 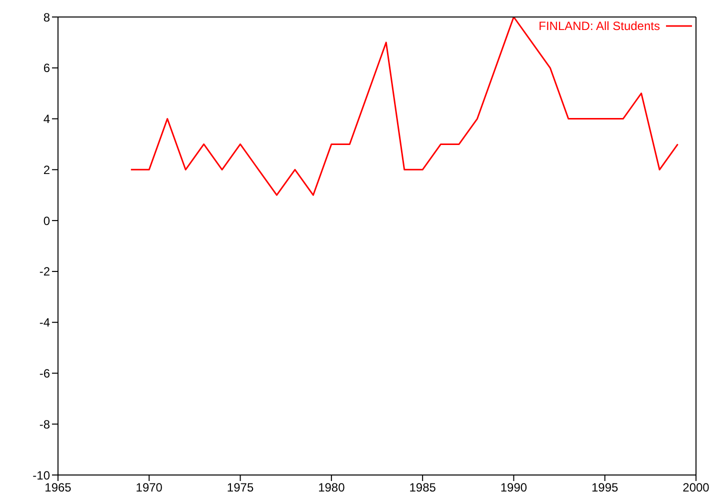 What do you see at coordinates (605, 487) in the screenshot?
I see `x-tick-label: 1995` at bounding box center [605, 487].